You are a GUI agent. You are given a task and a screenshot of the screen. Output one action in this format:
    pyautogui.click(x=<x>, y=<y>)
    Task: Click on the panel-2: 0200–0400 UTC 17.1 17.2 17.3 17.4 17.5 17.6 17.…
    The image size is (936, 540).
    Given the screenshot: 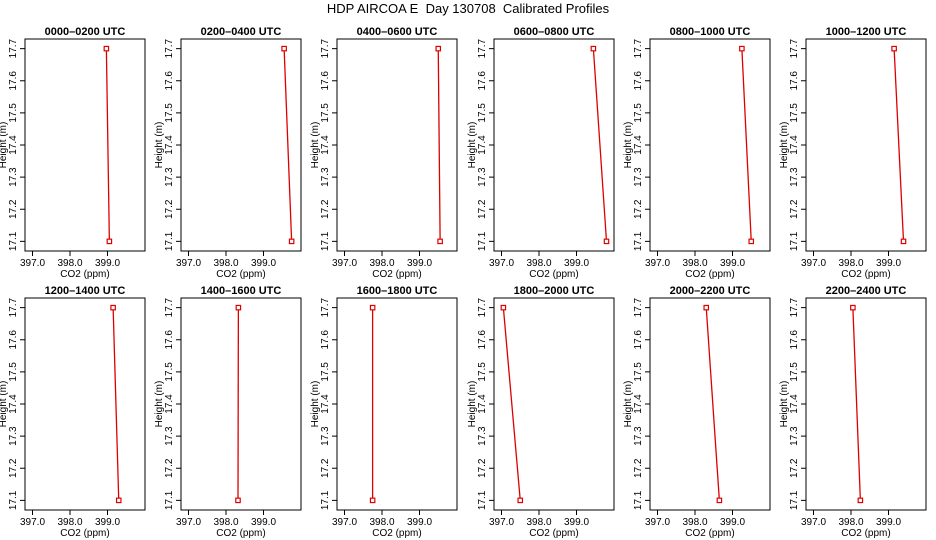 What is the action you would take?
    pyautogui.click(x=228, y=153)
    